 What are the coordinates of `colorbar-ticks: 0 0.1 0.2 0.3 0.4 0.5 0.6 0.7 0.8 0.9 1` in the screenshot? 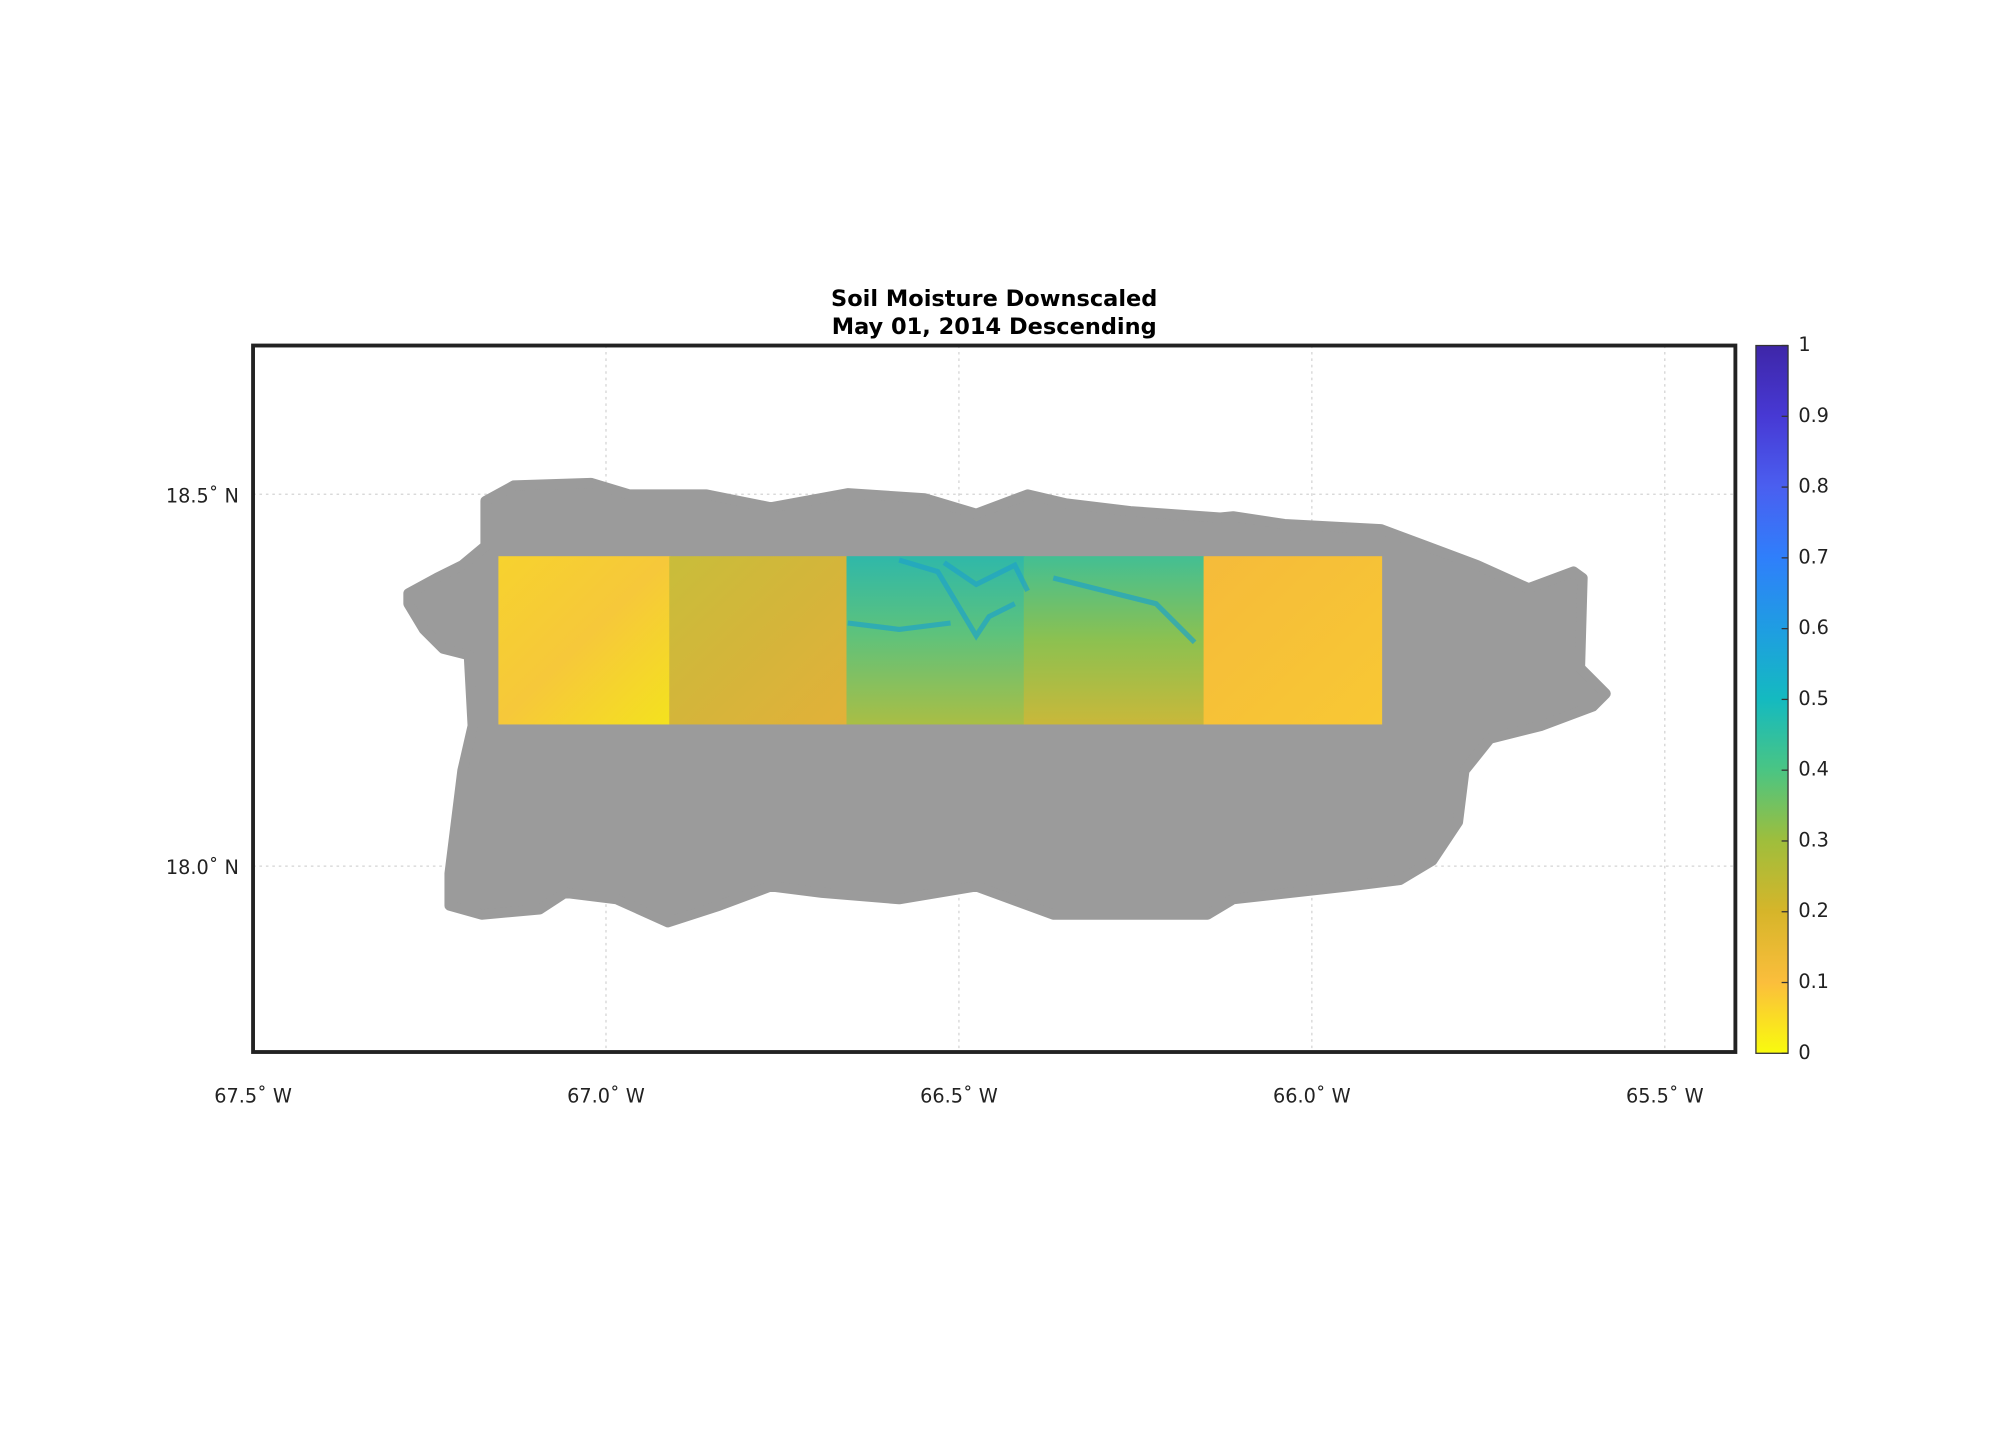 It's located at (1805, 698).